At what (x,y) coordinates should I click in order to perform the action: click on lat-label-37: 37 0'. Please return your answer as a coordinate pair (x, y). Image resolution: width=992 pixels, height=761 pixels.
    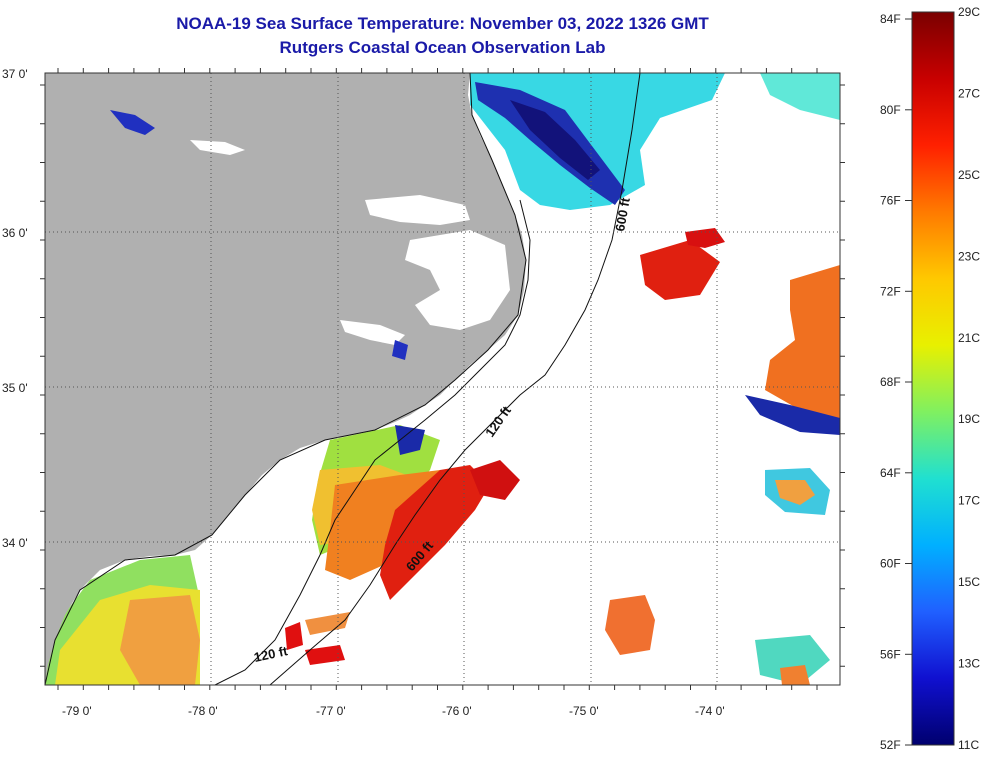
    Looking at the image, I should click on (15, 74).